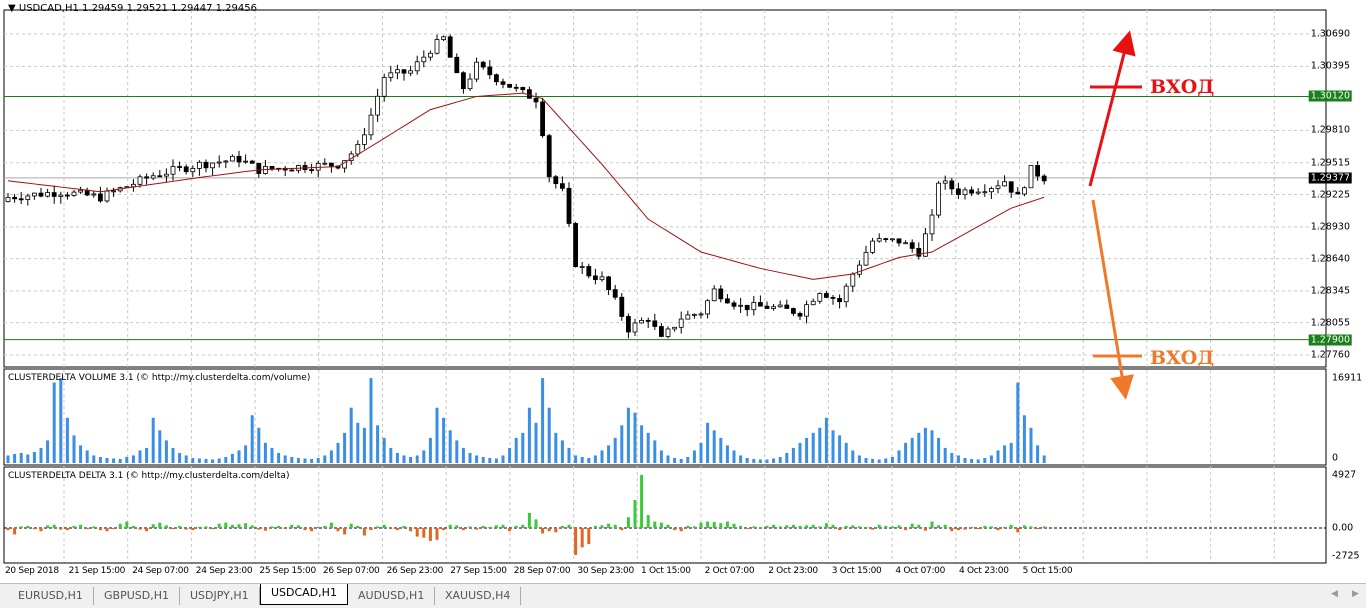 The width and height of the screenshot is (1366, 608). I want to click on time-tick-label: 24 Sep 23:00, so click(224, 571).